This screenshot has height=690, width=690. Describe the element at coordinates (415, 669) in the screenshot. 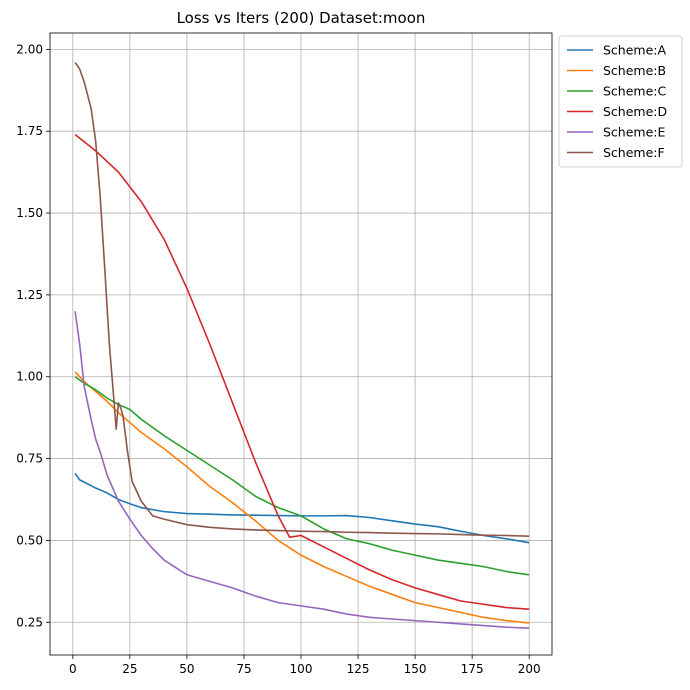

I see `x-tick-label: 150` at that location.